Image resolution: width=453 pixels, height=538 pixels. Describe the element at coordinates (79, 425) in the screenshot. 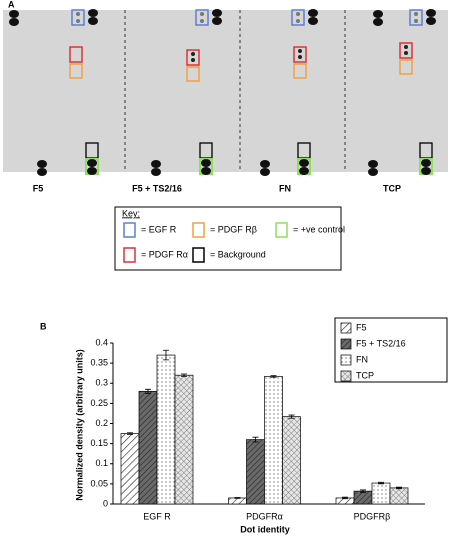

I see `y-axis-label: Normalized density (arbitrary units)` at that location.